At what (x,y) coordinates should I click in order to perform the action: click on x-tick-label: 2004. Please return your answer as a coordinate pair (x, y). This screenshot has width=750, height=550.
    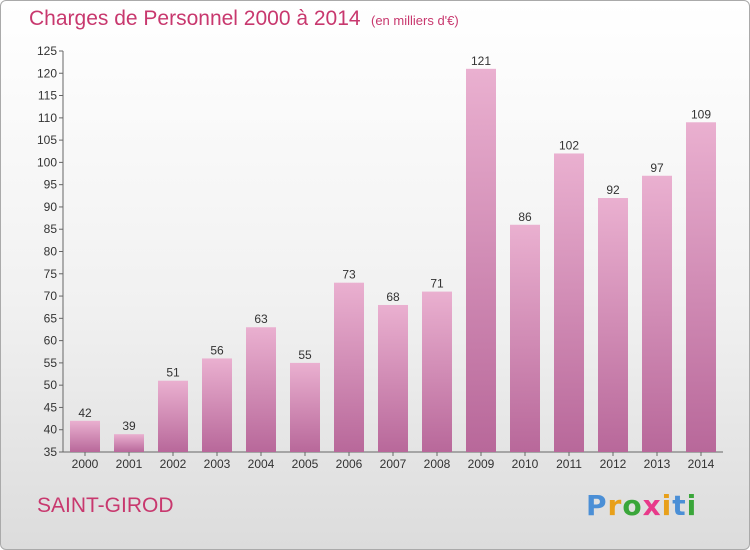
    Looking at the image, I should click on (261, 464).